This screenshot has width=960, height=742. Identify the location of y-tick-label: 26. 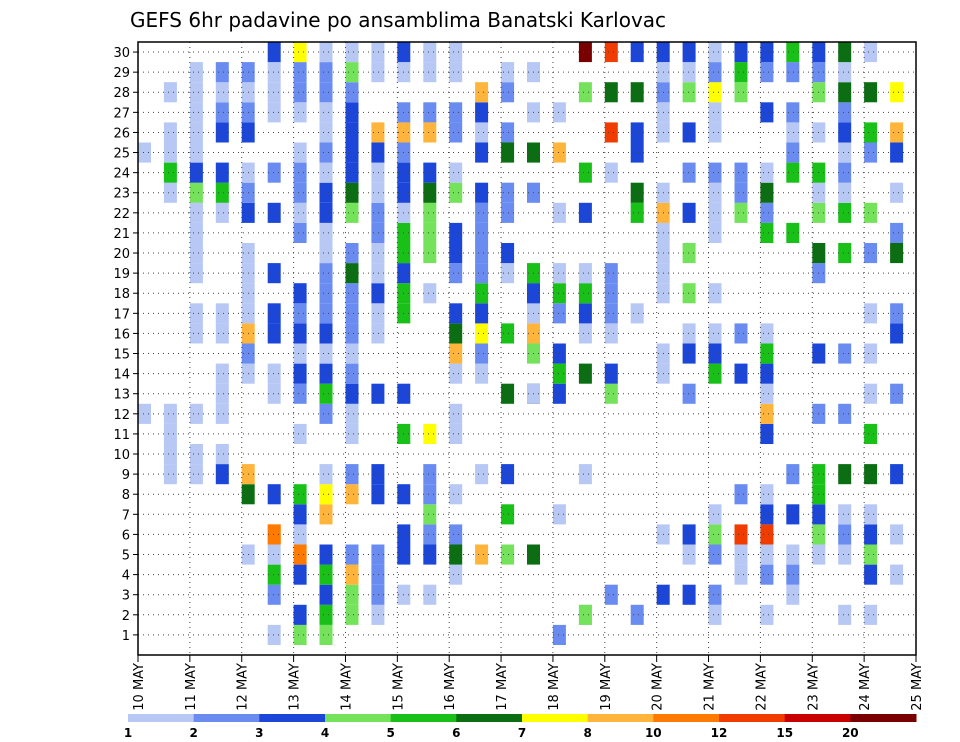
(121, 133).